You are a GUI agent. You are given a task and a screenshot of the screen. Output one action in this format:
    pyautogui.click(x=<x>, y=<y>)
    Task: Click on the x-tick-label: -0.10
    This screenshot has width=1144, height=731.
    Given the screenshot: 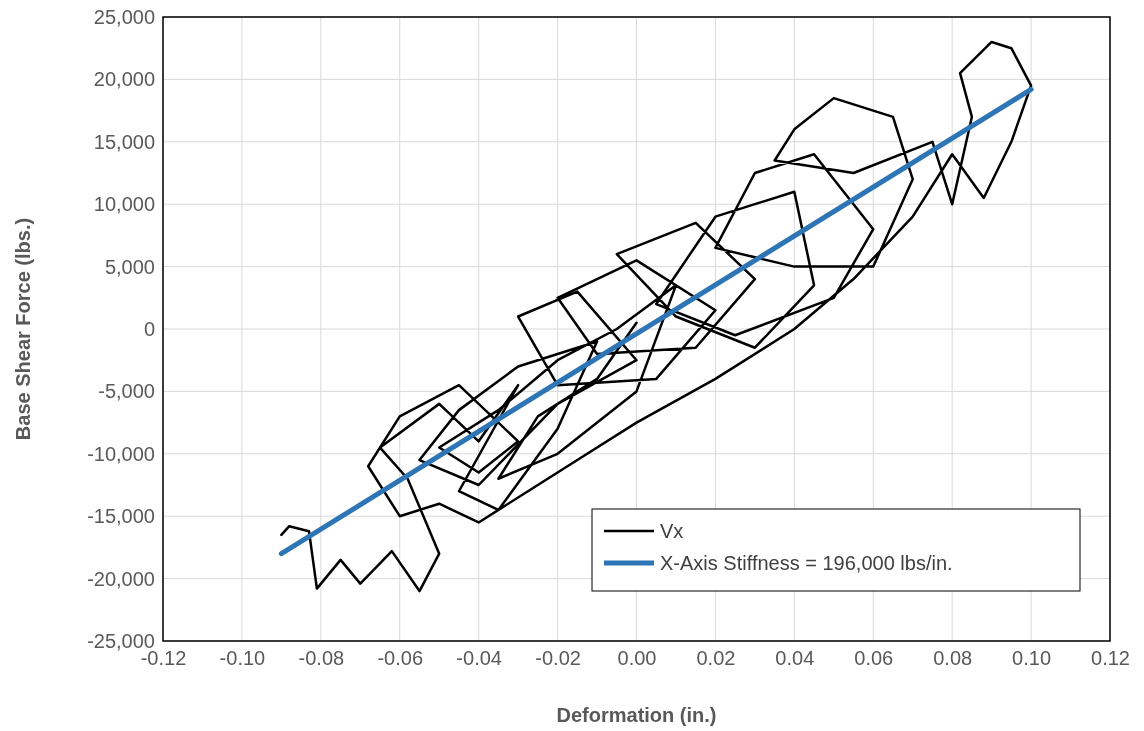 What is the action you would take?
    pyautogui.click(x=242, y=658)
    